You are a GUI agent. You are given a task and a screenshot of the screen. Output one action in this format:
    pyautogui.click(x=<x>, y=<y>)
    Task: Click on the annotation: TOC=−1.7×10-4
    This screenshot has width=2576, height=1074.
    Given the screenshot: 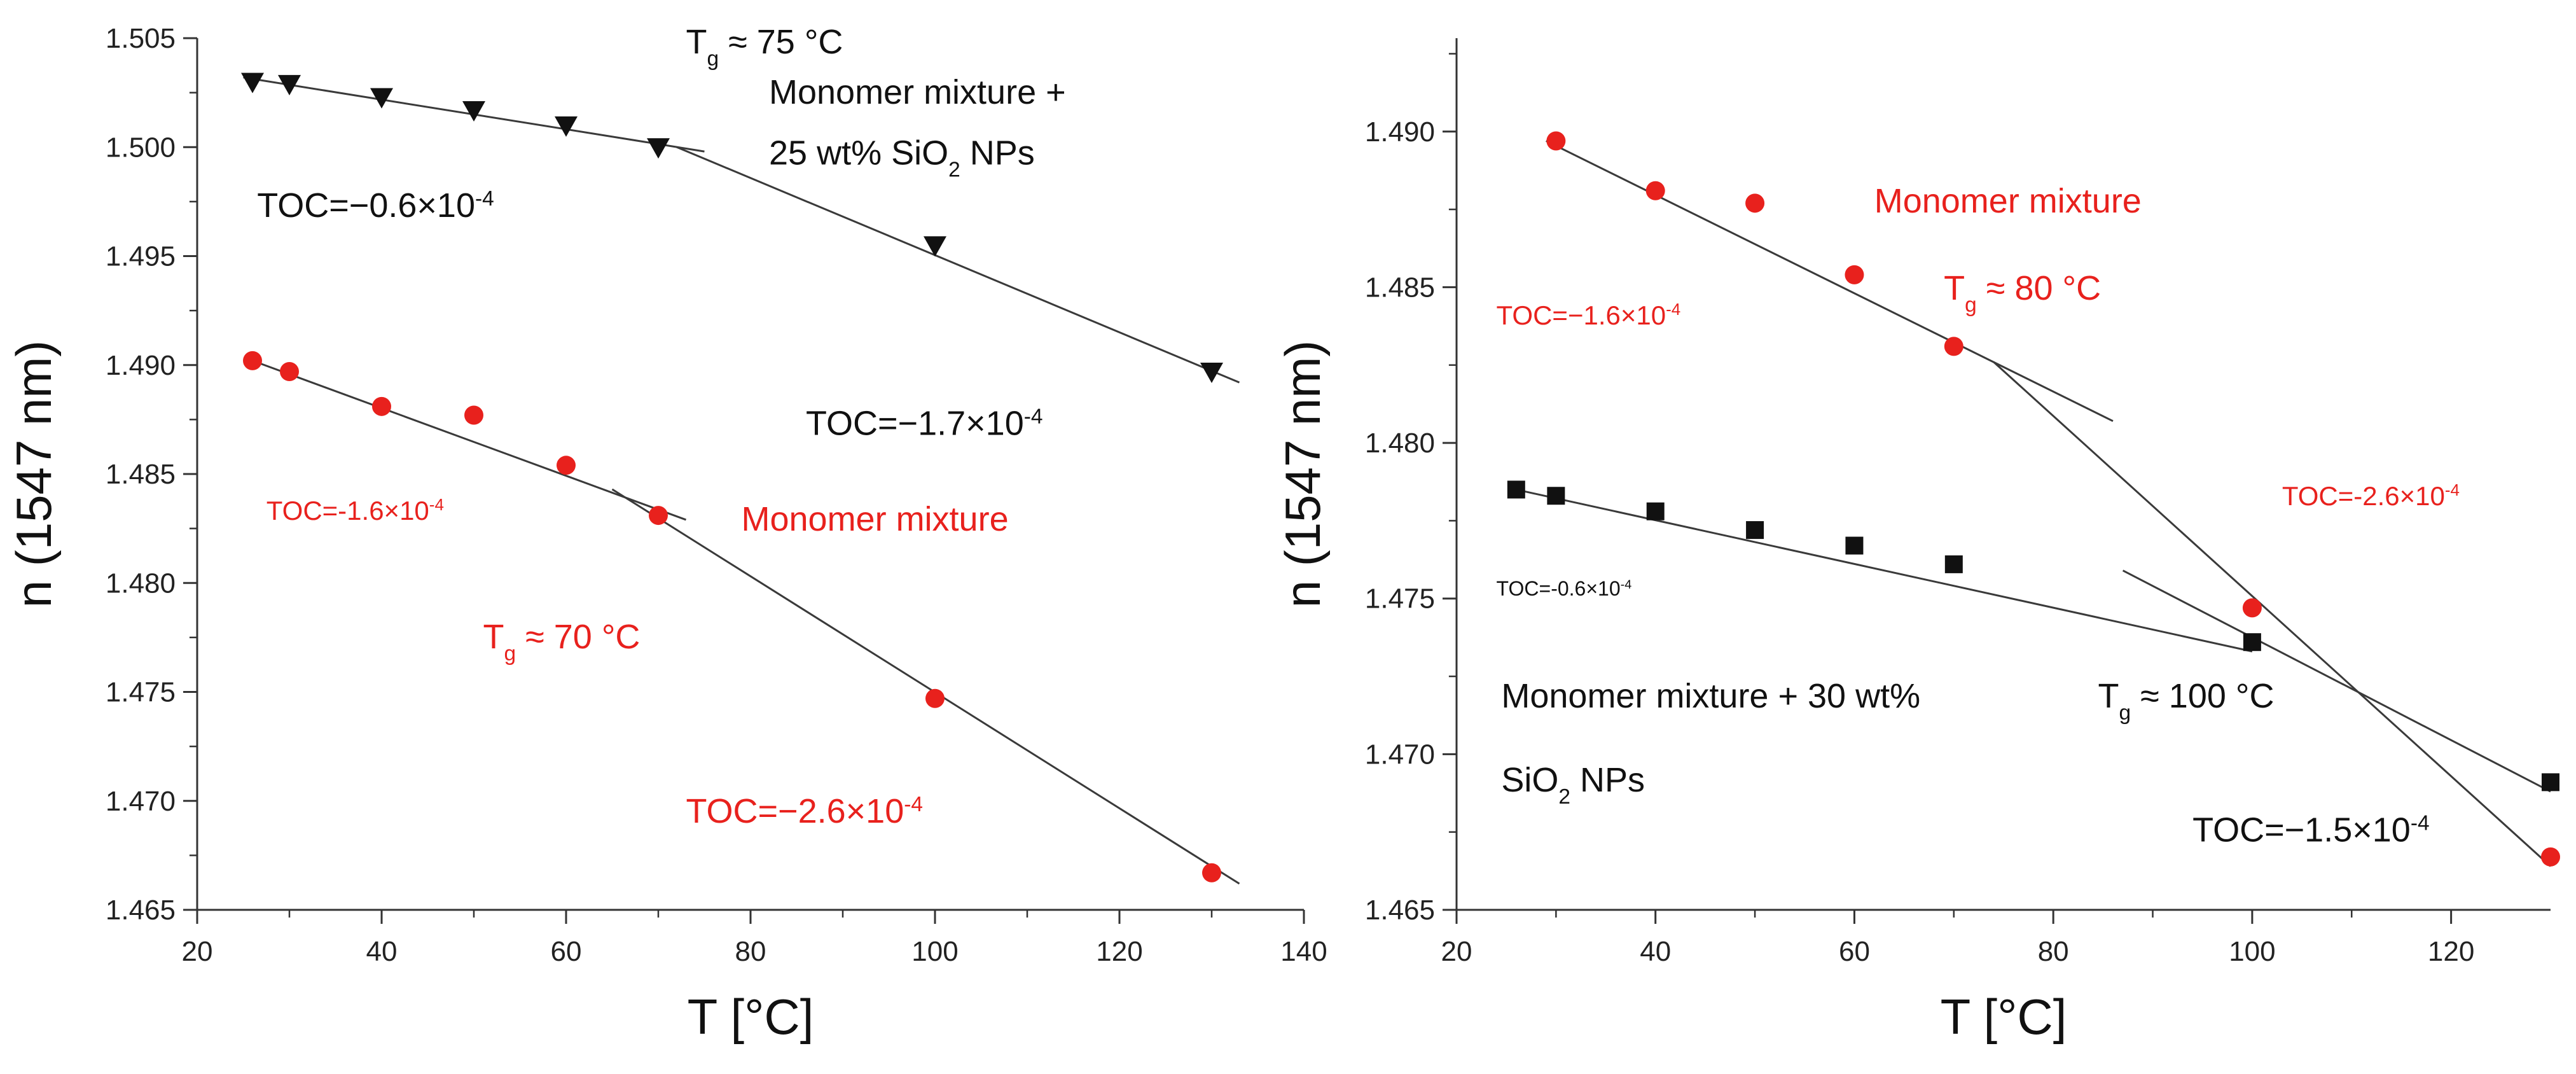 What is the action you would take?
    pyautogui.click(x=924, y=423)
    